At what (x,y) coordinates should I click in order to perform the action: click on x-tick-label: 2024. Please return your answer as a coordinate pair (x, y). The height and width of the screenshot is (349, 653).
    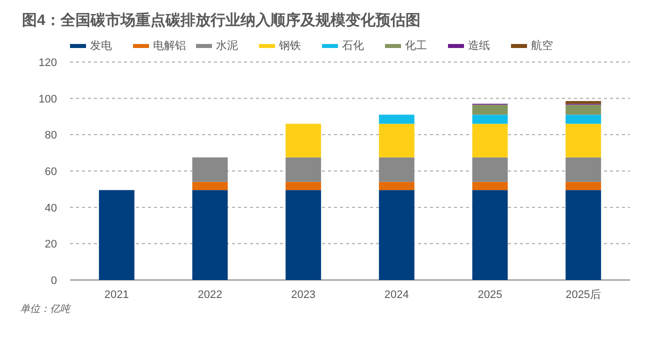
    Looking at the image, I should click on (396, 295).